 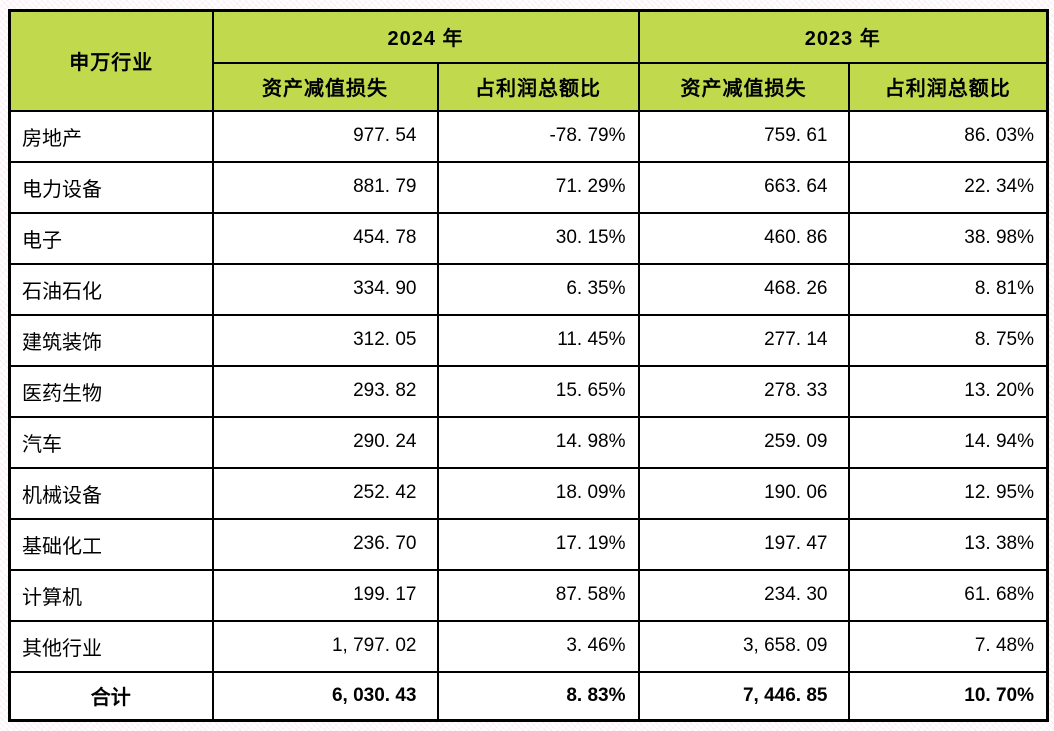 What do you see at coordinates (325, 289) in the screenshot?
I see `cell-loss-2024: 334. 90` at bounding box center [325, 289].